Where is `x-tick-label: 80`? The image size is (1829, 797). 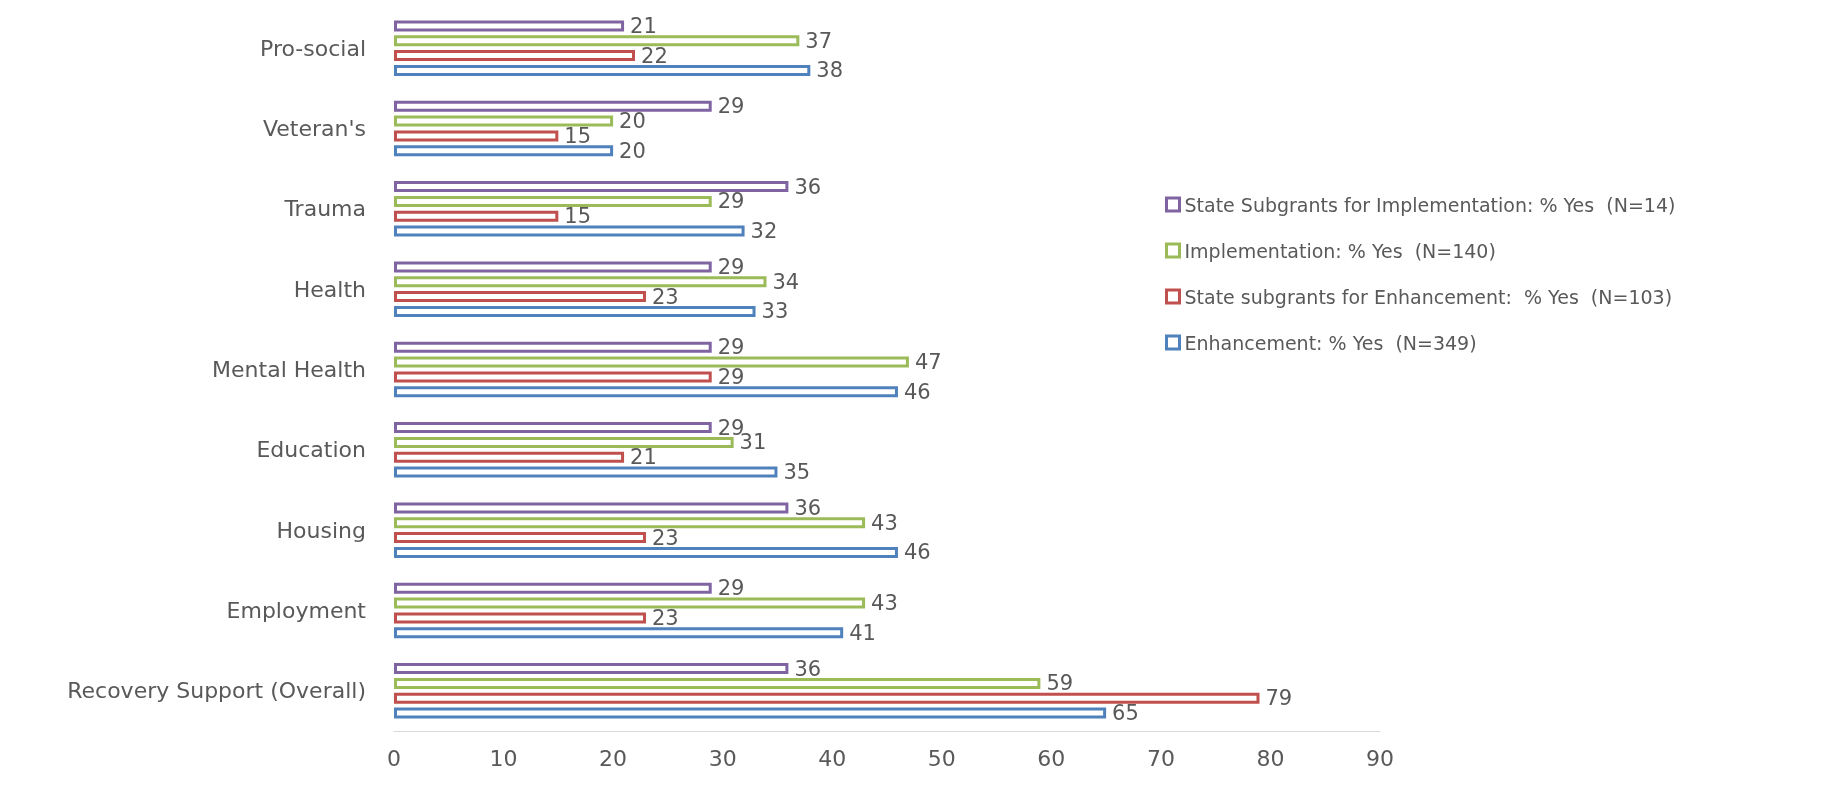
x-tick-label: 80 is located at coordinates (1270, 758).